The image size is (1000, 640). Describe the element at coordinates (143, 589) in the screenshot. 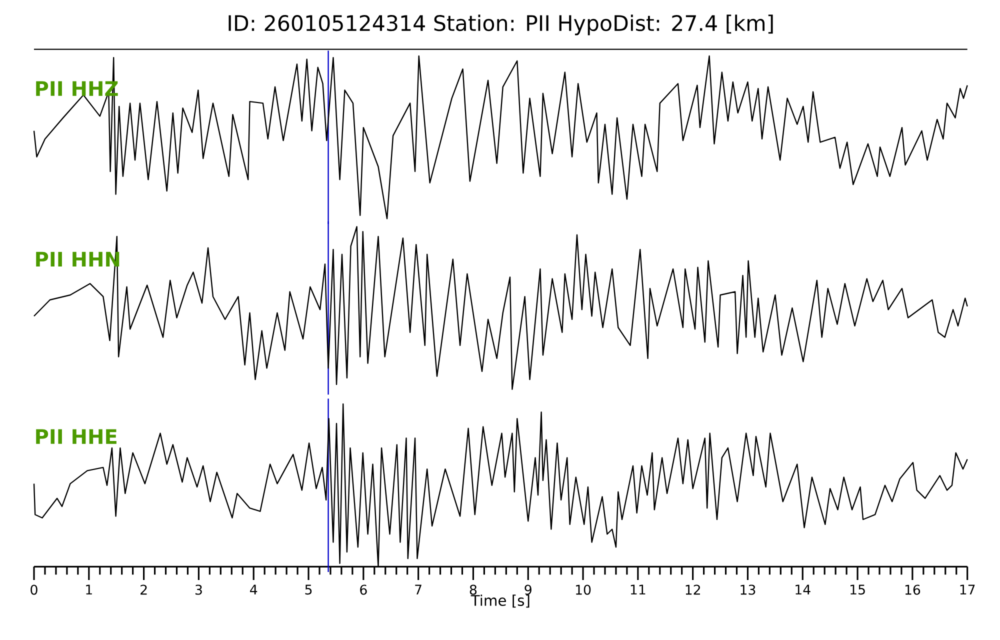

I see `x-tick-label: 2` at that location.